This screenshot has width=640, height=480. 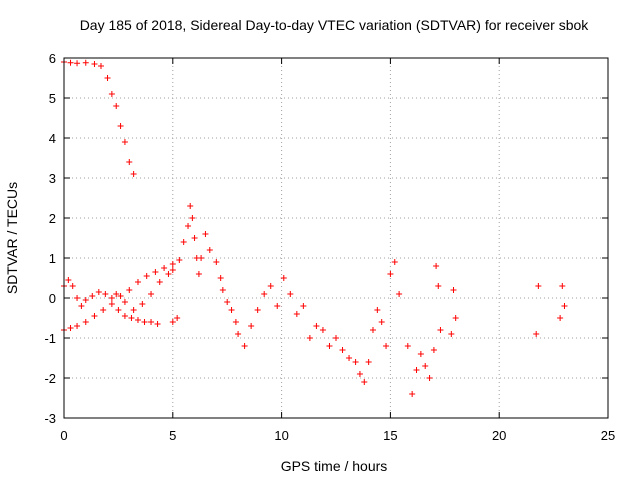 What do you see at coordinates (334, 466) in the screenshot?
I see `x-axis-label: GPS time / hours` at bounding box center [334, 466].